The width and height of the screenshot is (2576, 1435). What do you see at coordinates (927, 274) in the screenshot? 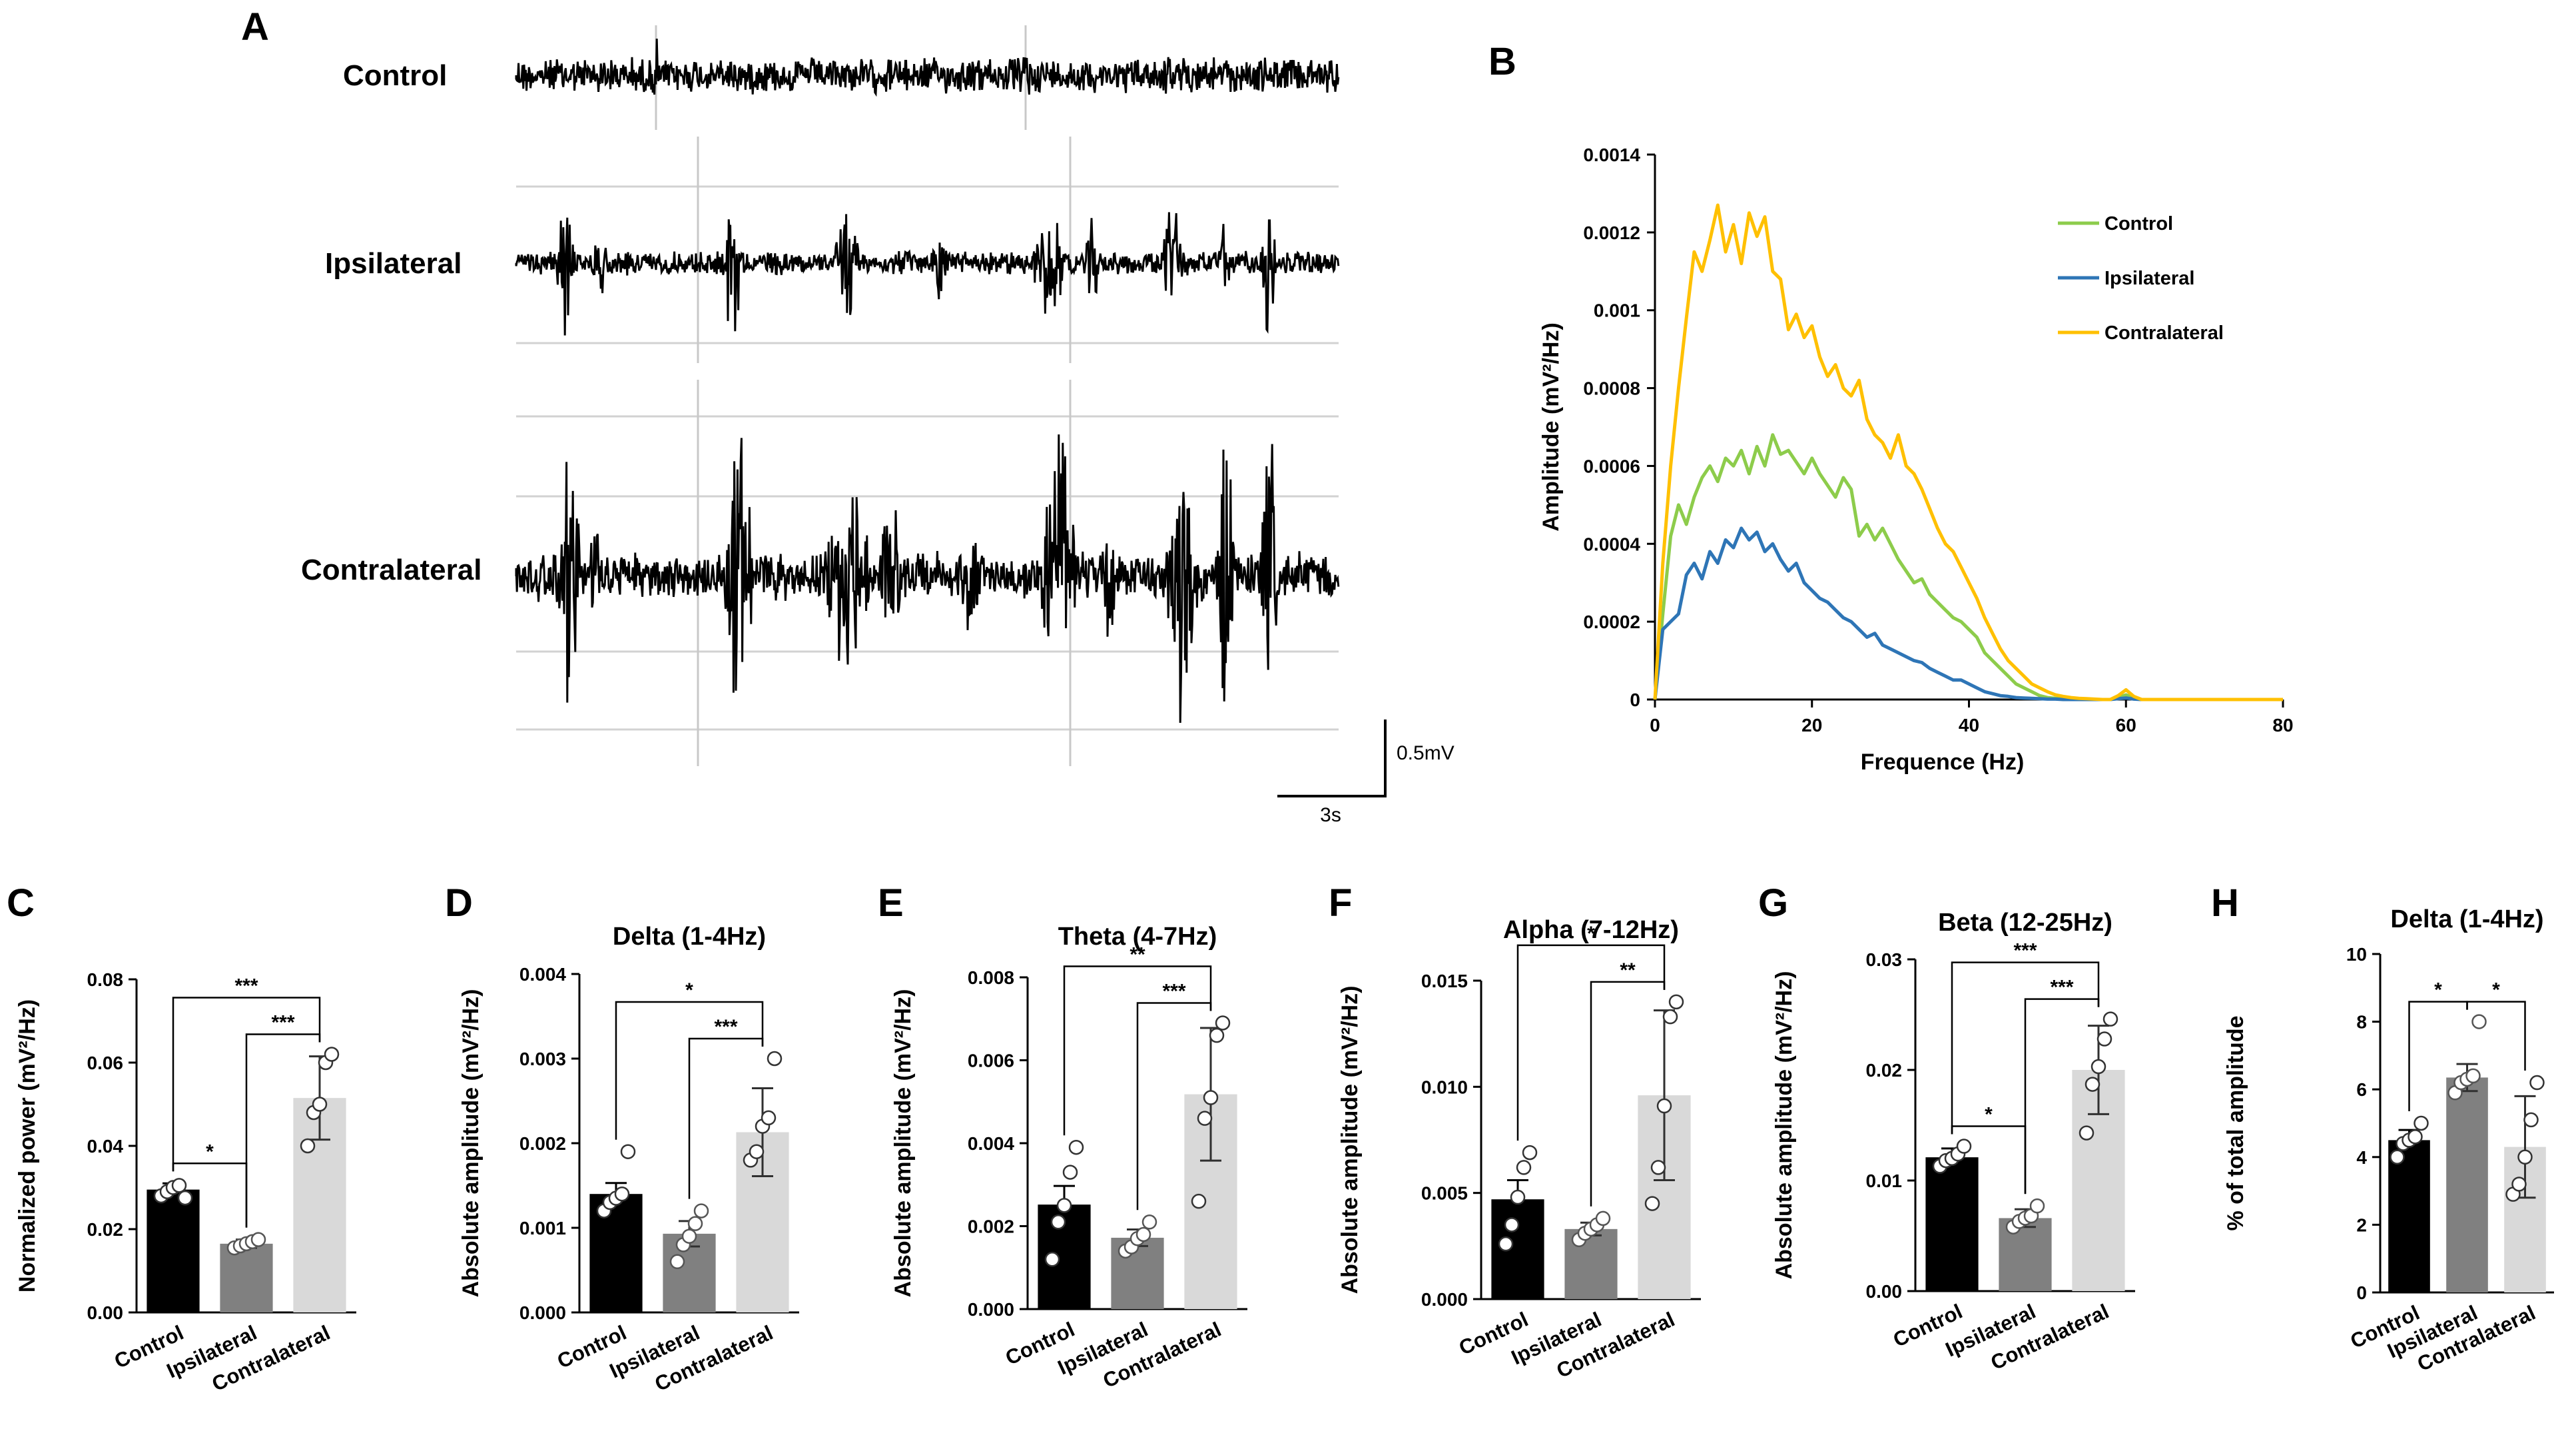
I see `eeg-signal-ipsilateral` at bounding box center [927, 274].